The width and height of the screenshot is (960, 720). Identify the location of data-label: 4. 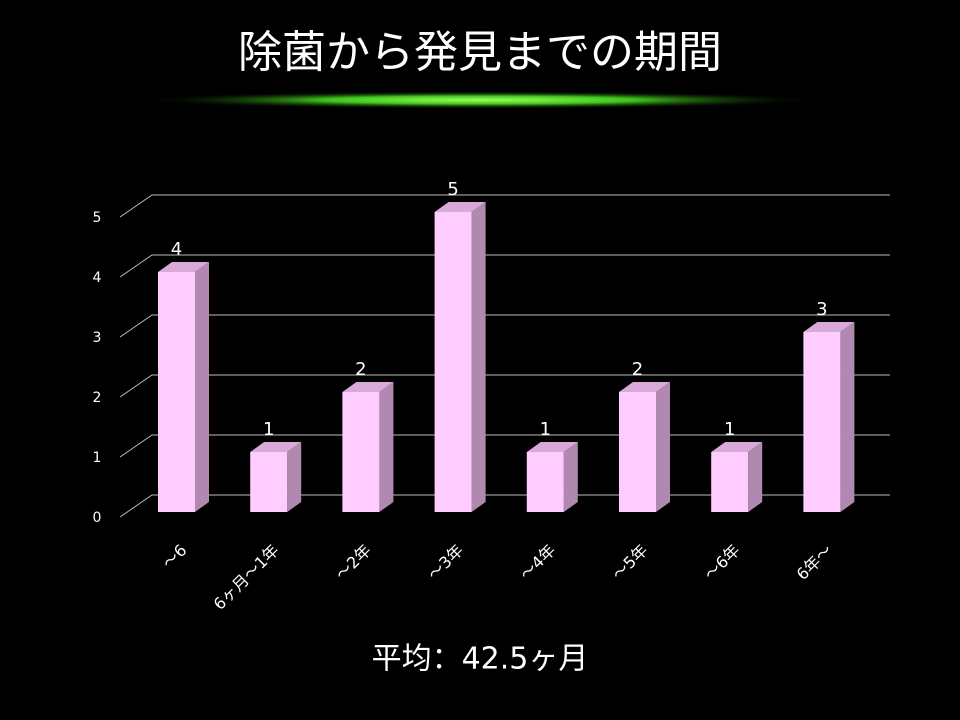
(176, 249).